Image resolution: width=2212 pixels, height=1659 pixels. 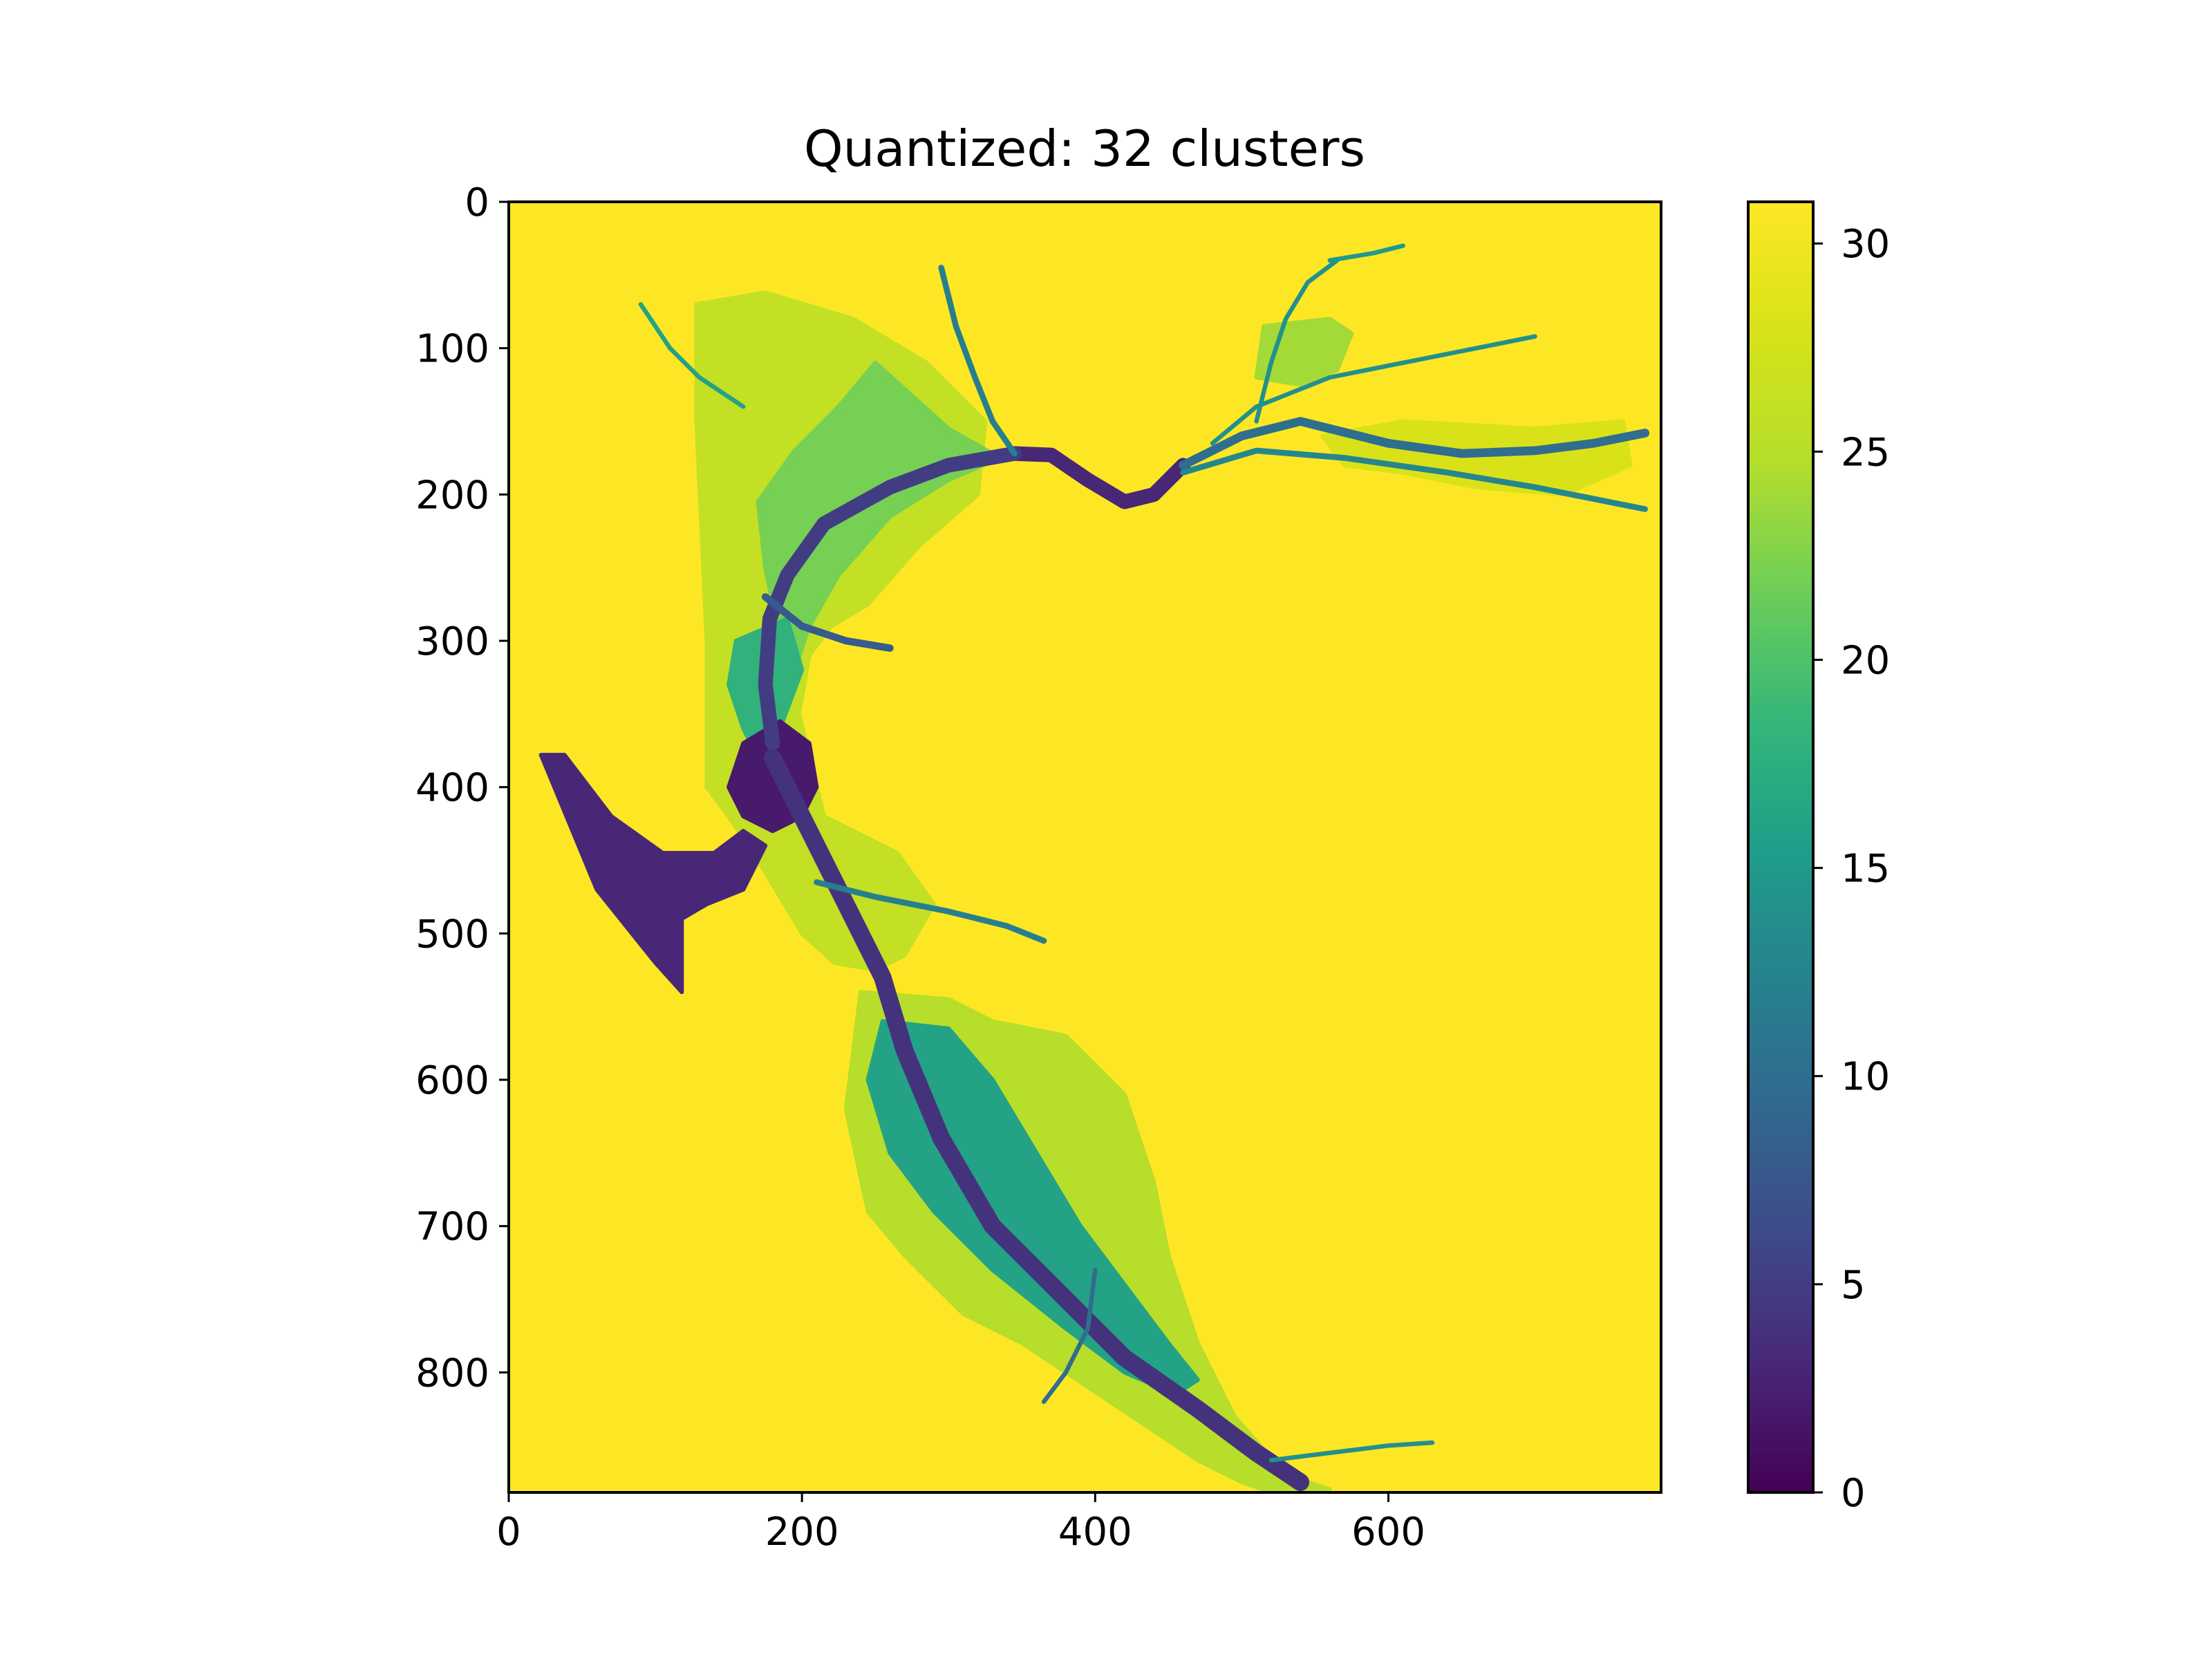 I want to click on colorbar-tick-label: 20, so click(x=1865, y=660).